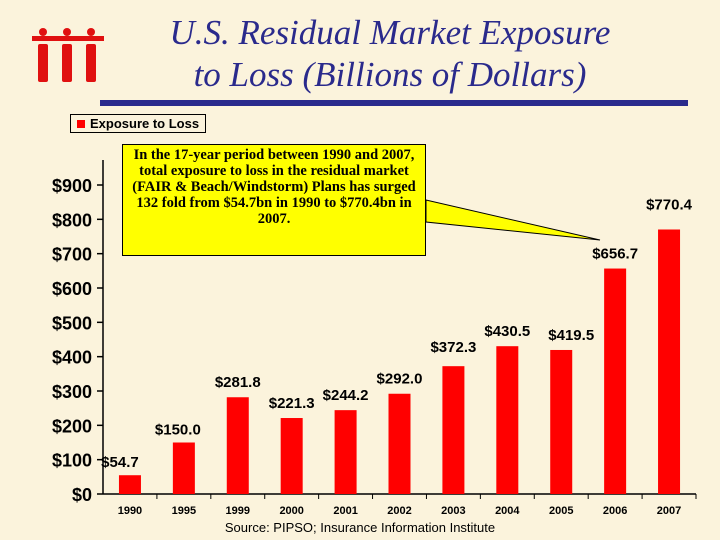  I want to click on legend-swatch, so click(81, 123).